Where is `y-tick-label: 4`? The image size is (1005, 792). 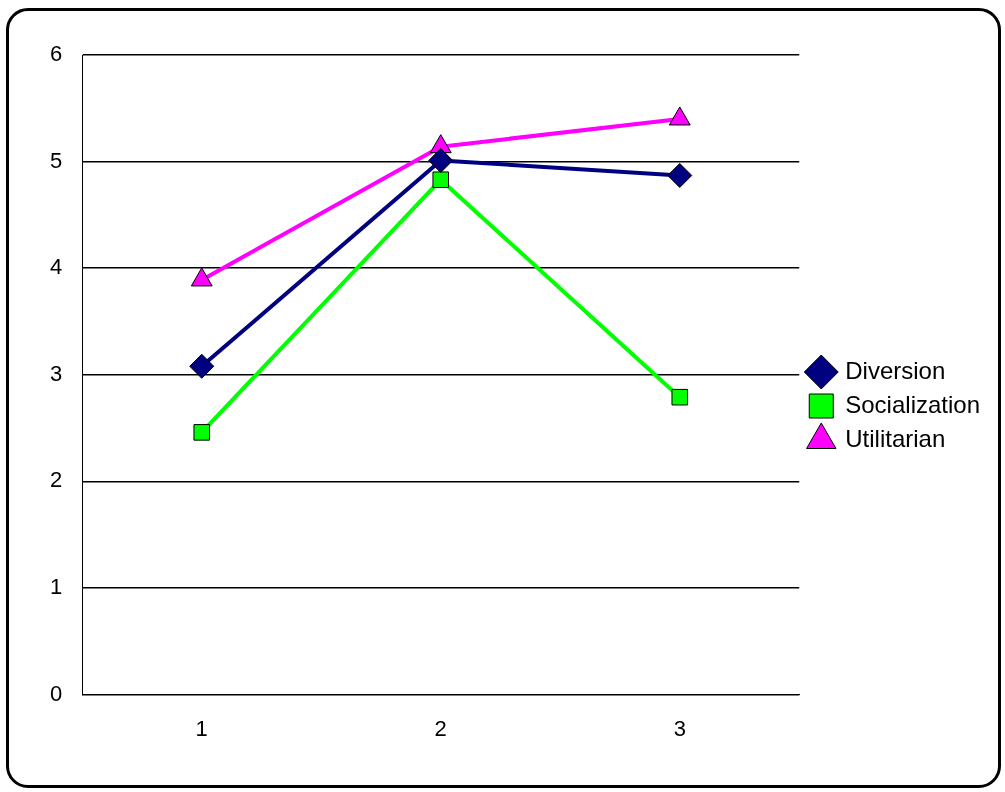 y-tick-label: 4 is located at coordinates (56, 267).